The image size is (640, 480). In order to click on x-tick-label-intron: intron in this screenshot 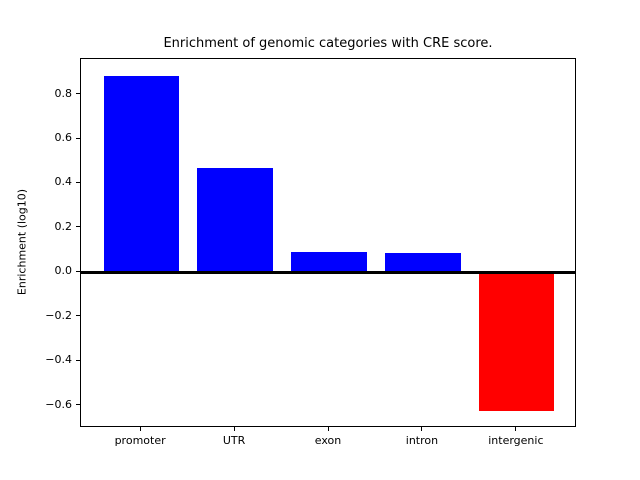, I will do `click(422, 440)`.